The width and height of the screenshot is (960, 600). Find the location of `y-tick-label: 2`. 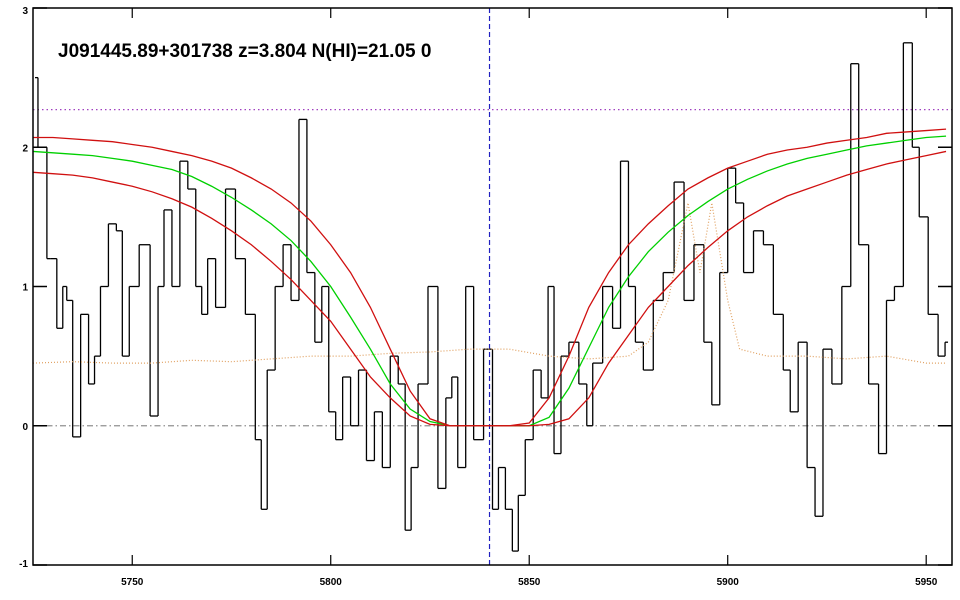

y-tick-label: 2 is located at coordinates (25, 148).